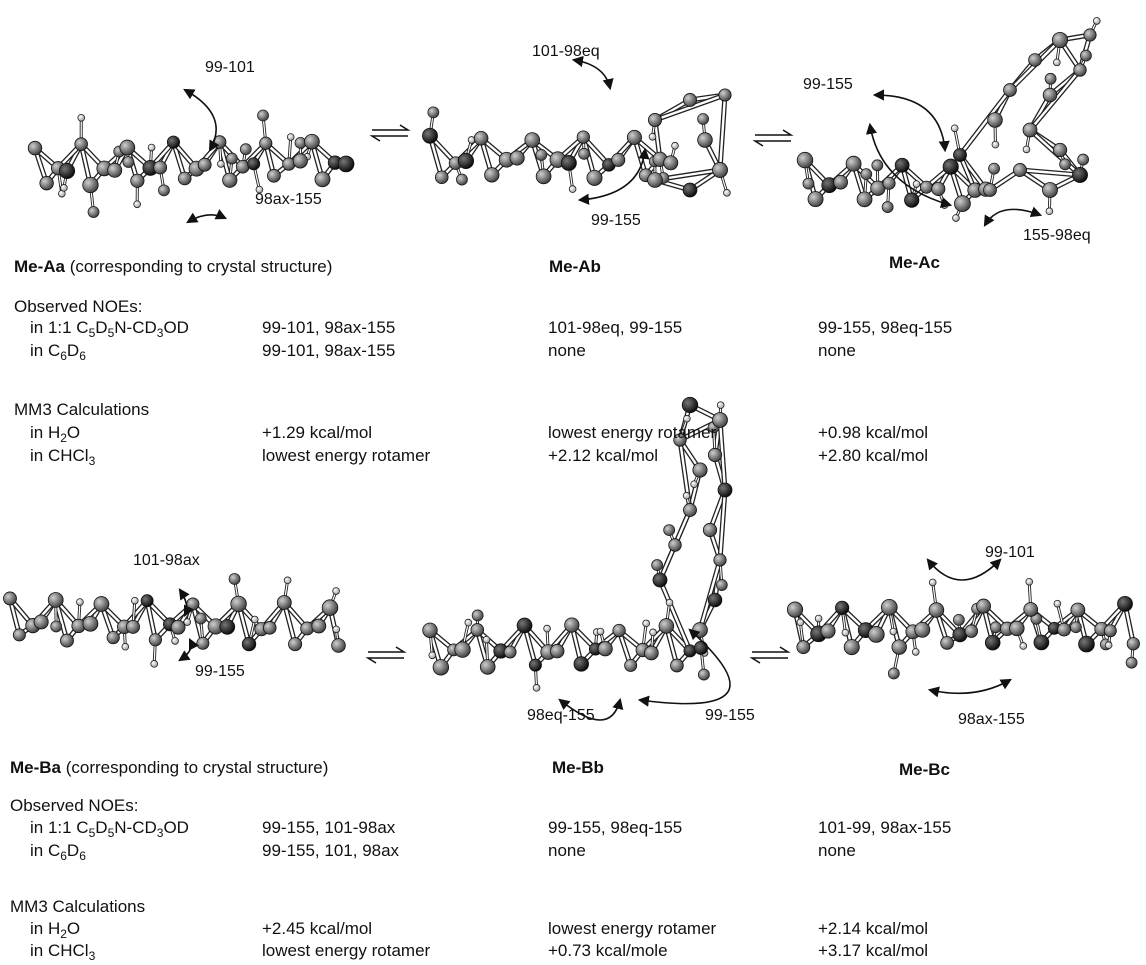  Describe the element at coordinates (873, 432) in the screenshot. I see `energy-value: +0.98 kcal/mol` at that location.